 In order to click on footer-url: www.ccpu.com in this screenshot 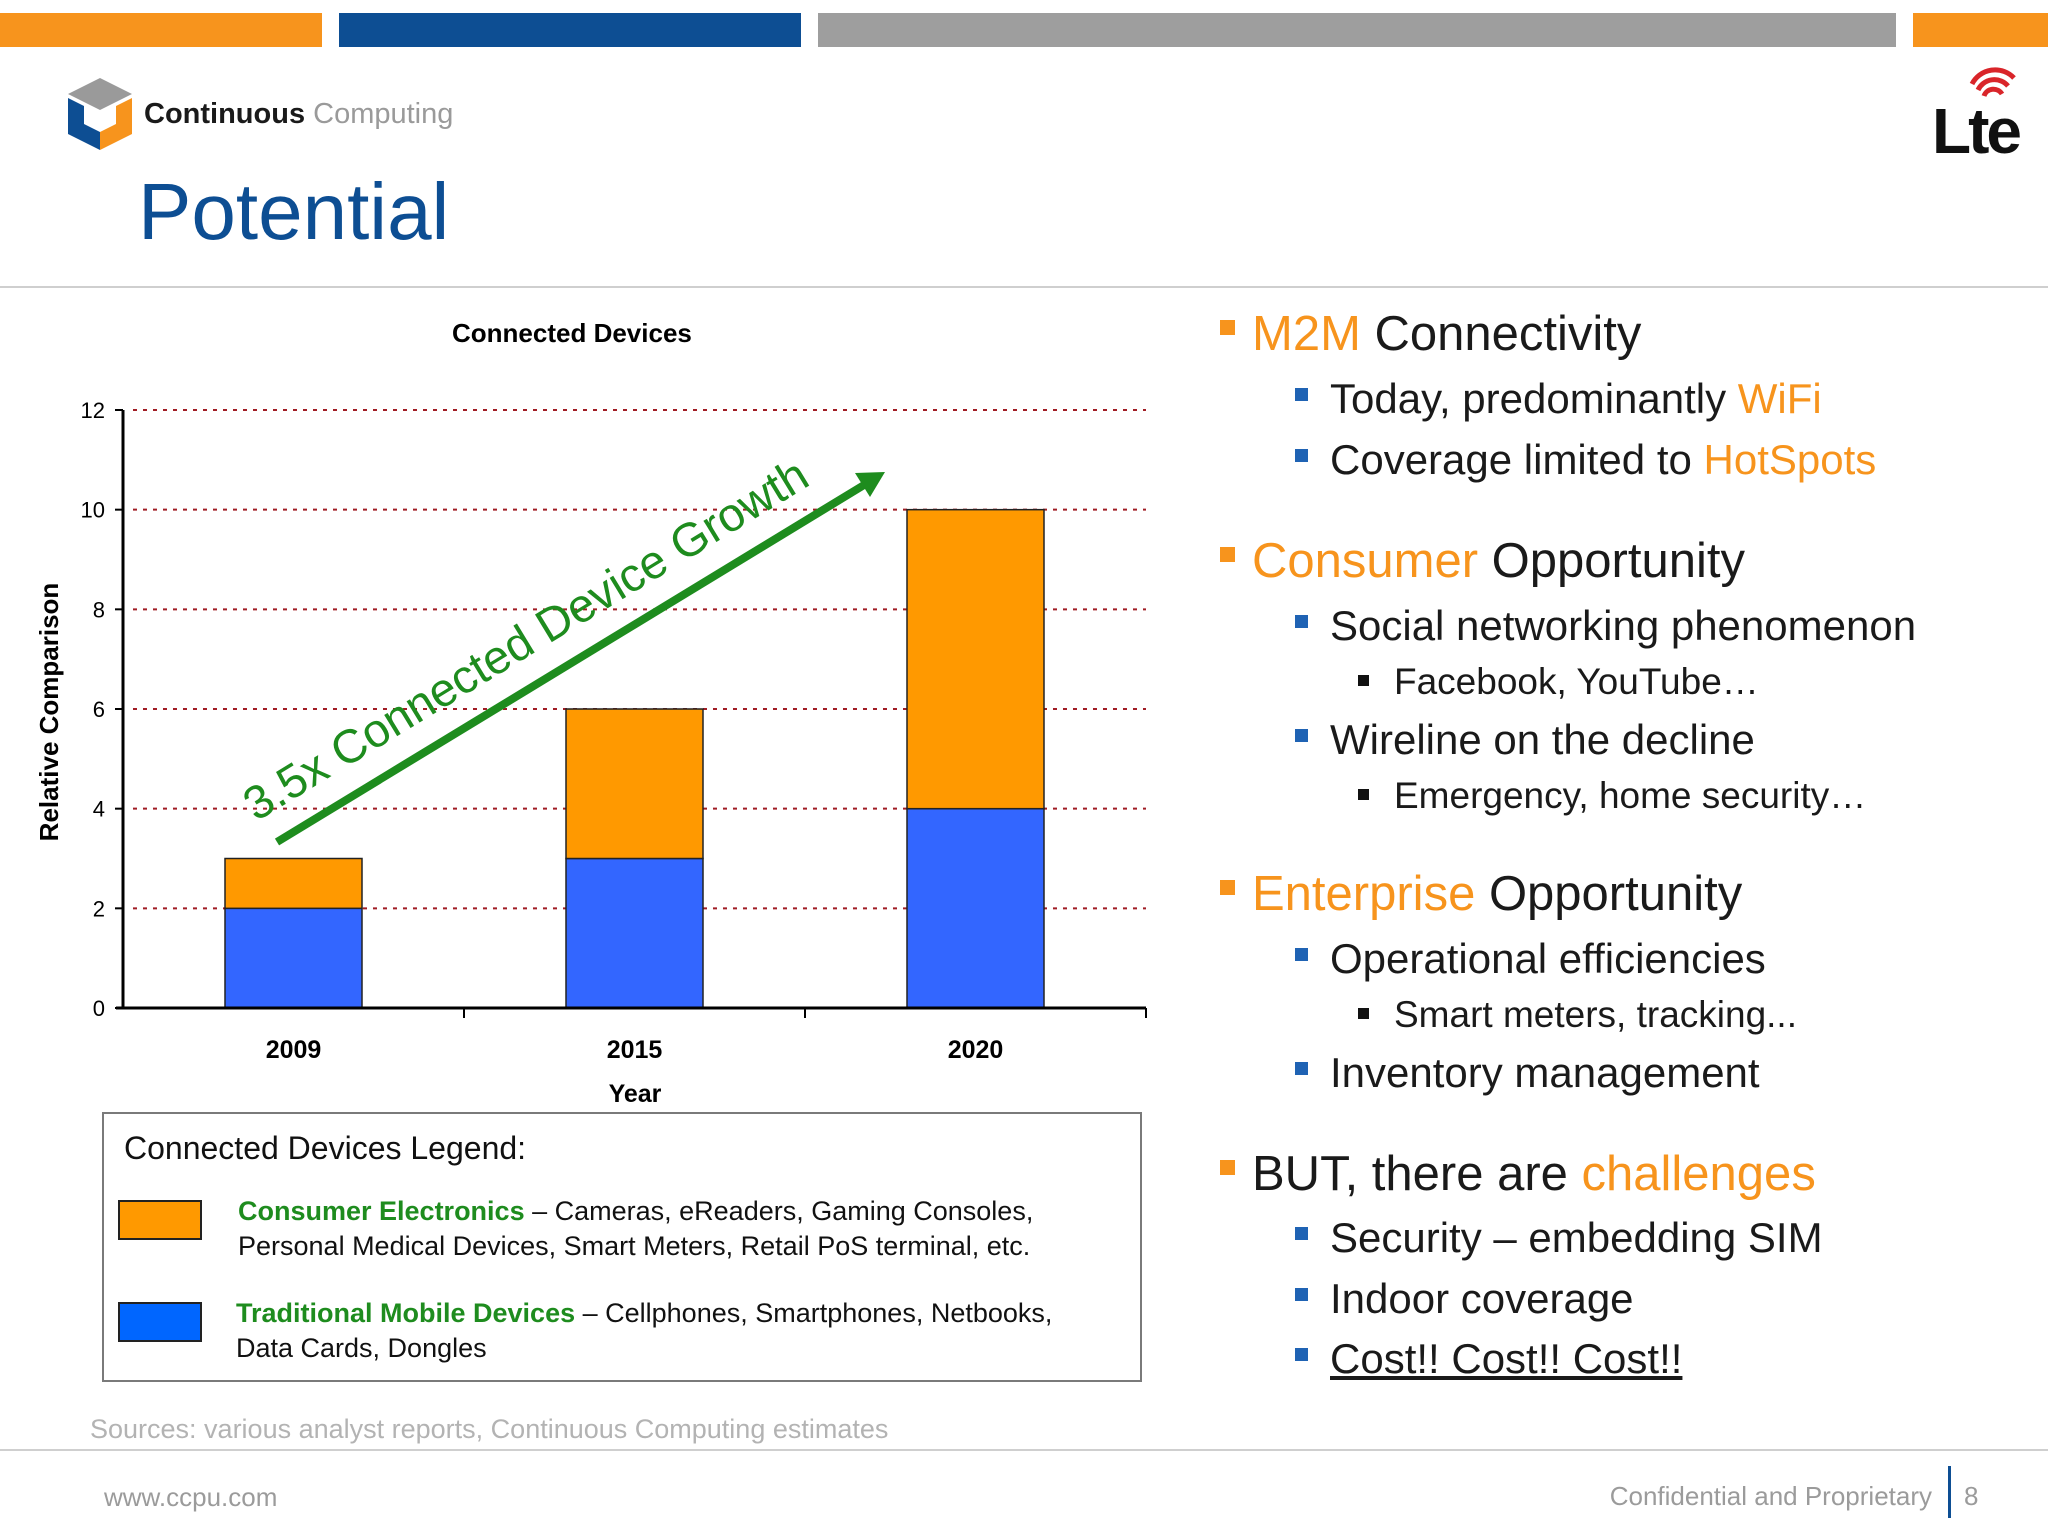, I will do `click(191, 1497)`.